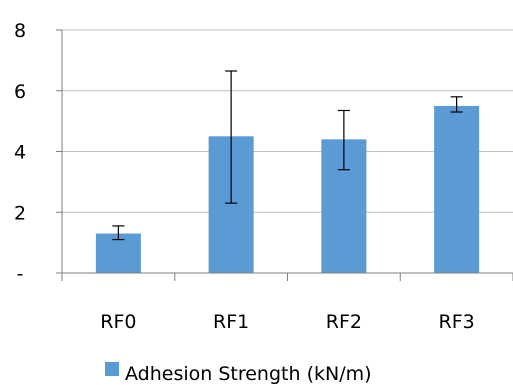 The image size is (513, 385). I want to click on y-tick-label: 8, so click(20, 31).